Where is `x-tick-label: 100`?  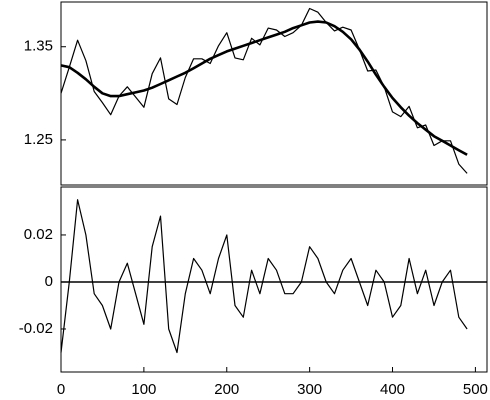
x-tick-label: 100 is located at coordinates (143, 389).